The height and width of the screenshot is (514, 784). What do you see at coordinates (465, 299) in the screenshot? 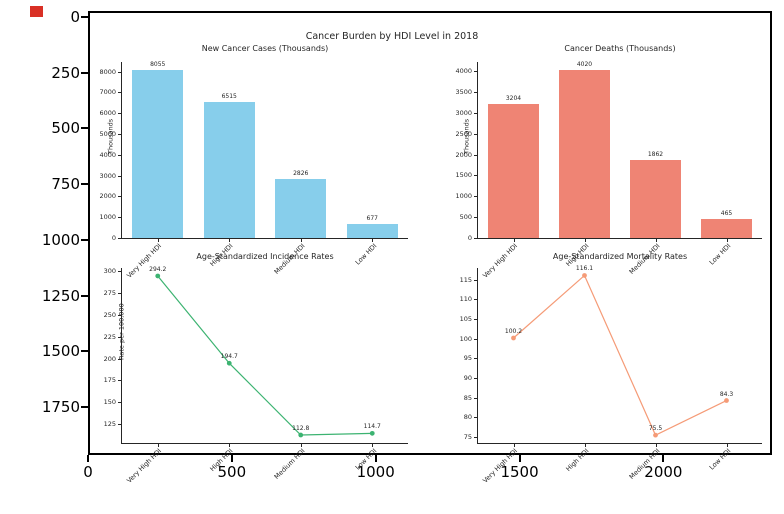
I see `y-tick-label: 110` at bounding box center [465, 299].